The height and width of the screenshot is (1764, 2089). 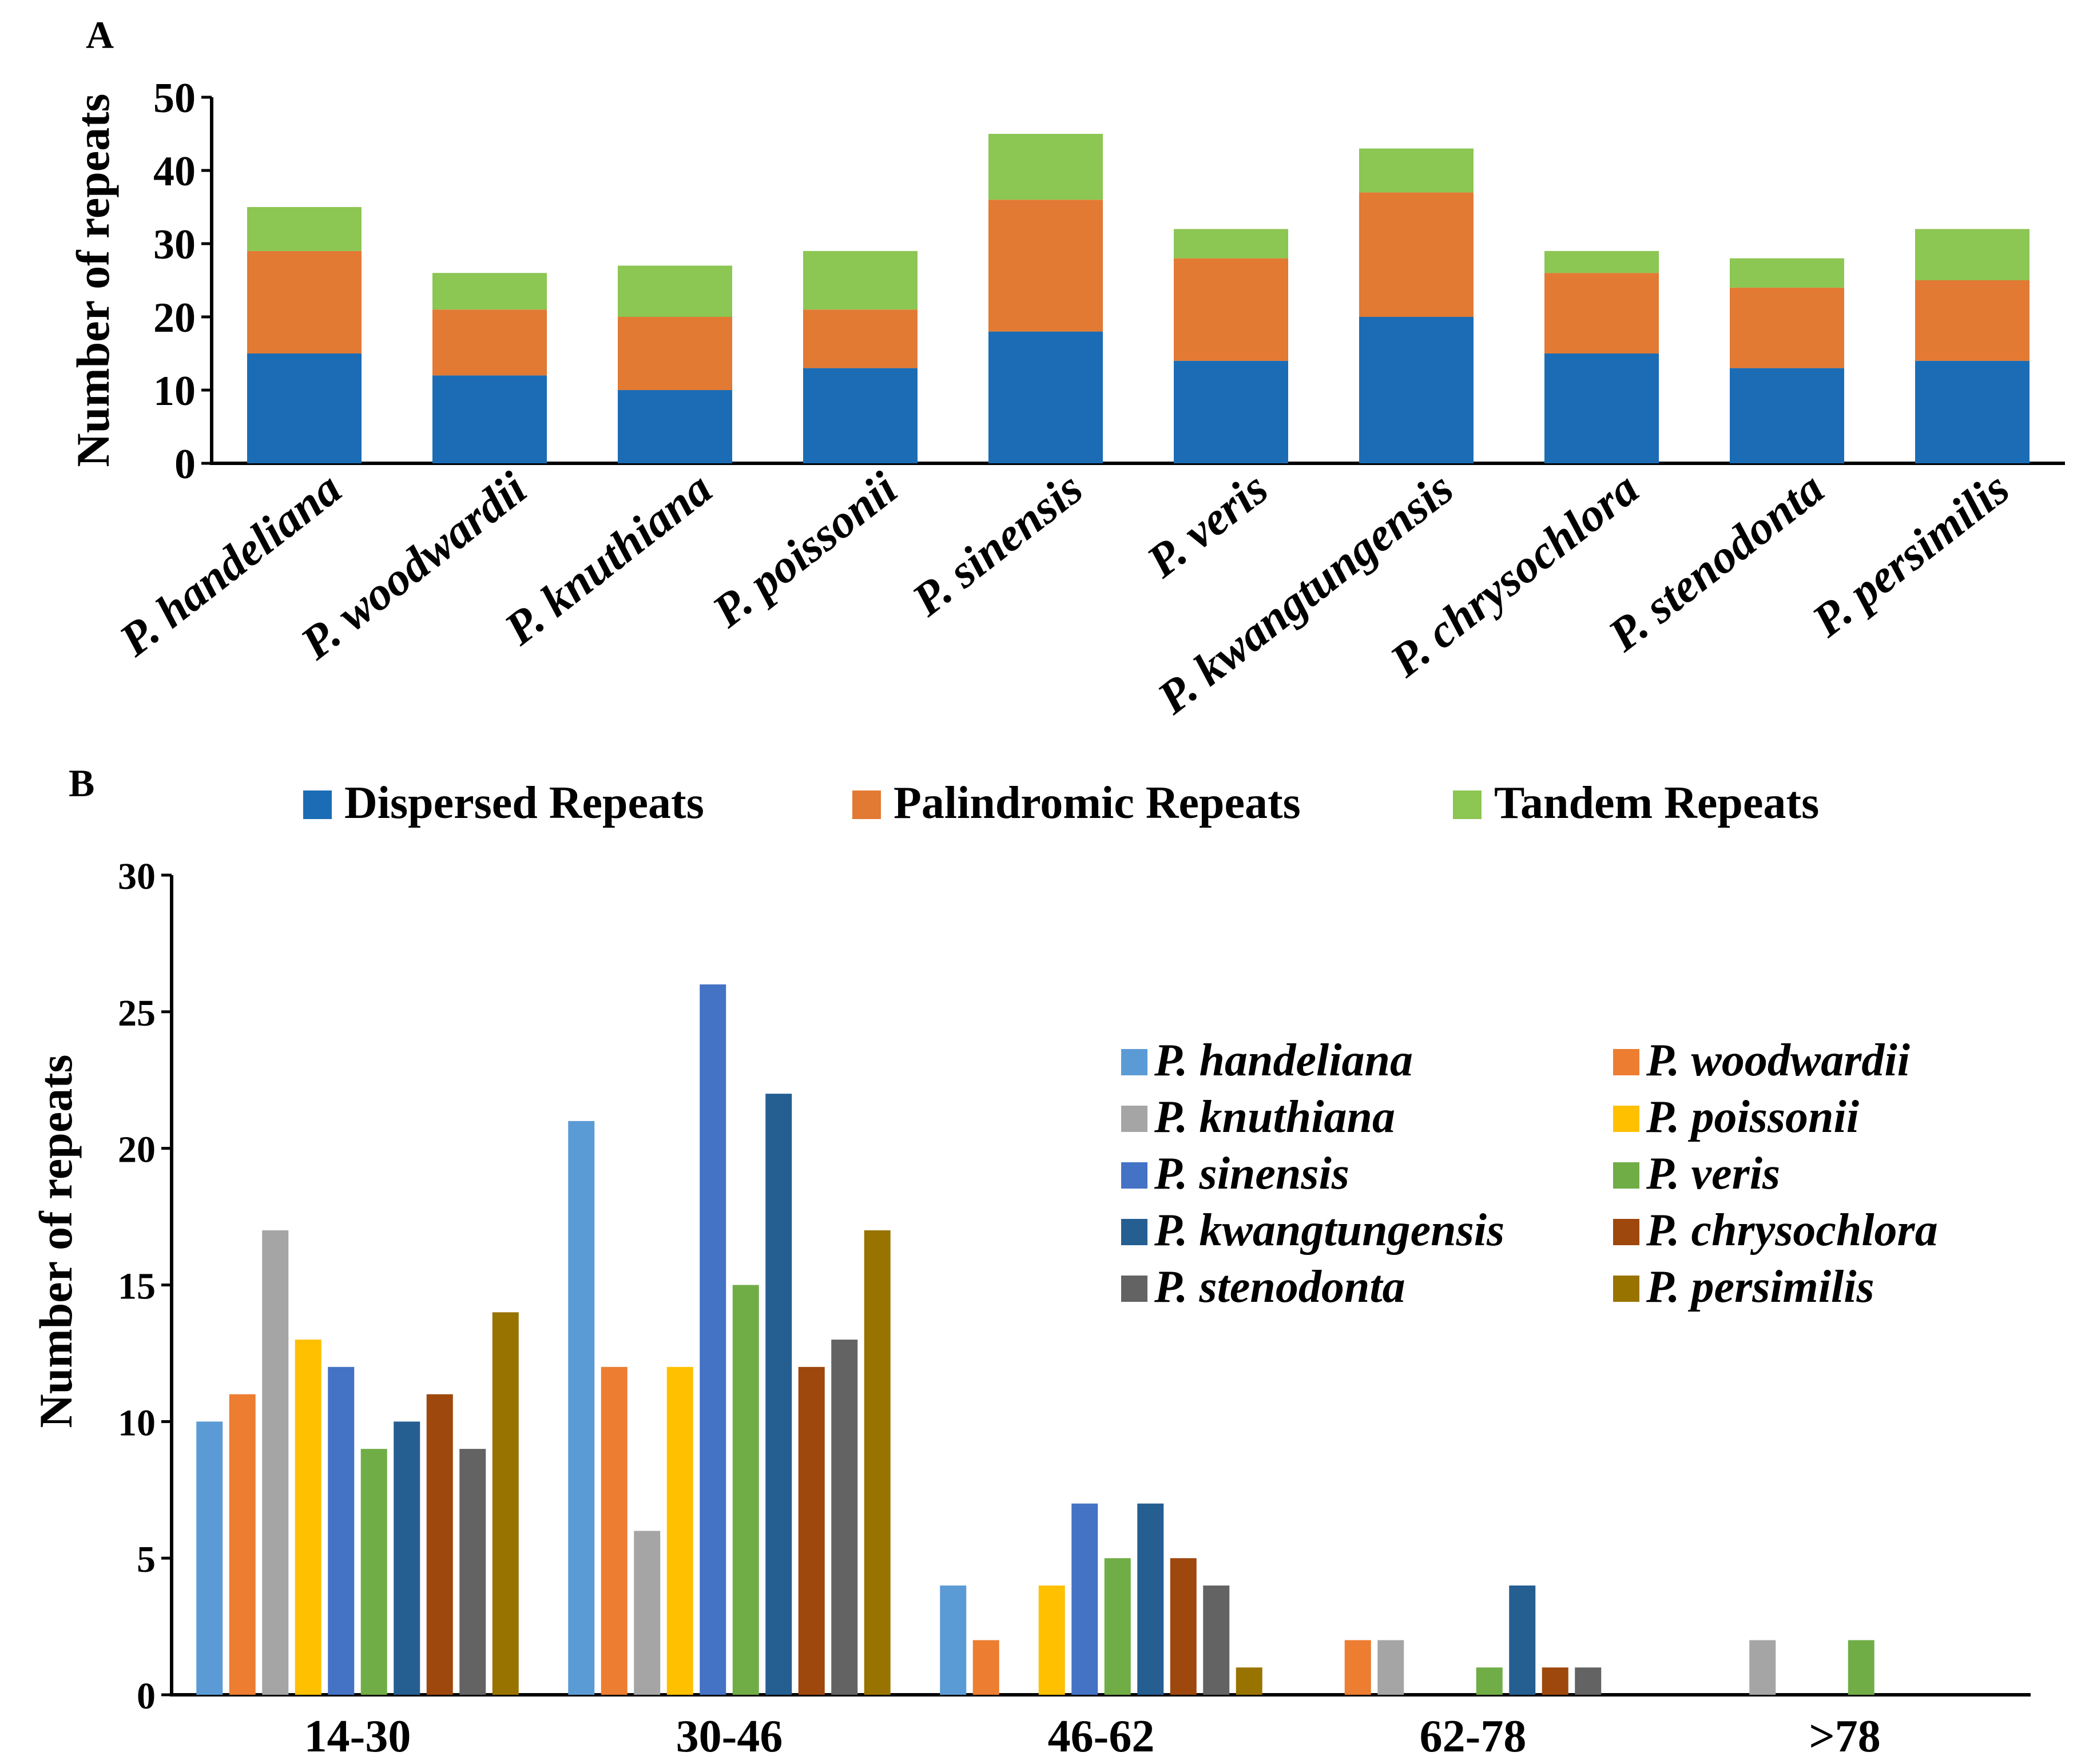 What do you see at coordinates (524, 803) in the screenshot?
I see `legend-a-label: Dispersed Repeats` at bounding box center [524, 803].